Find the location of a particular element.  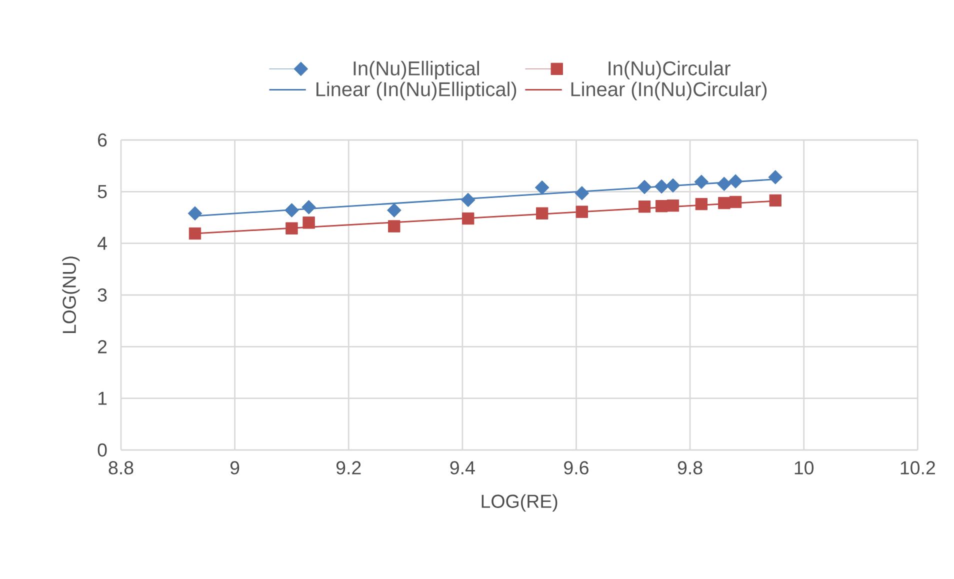

x-tick-label: 9.4 is located at coordinates (462, 467).